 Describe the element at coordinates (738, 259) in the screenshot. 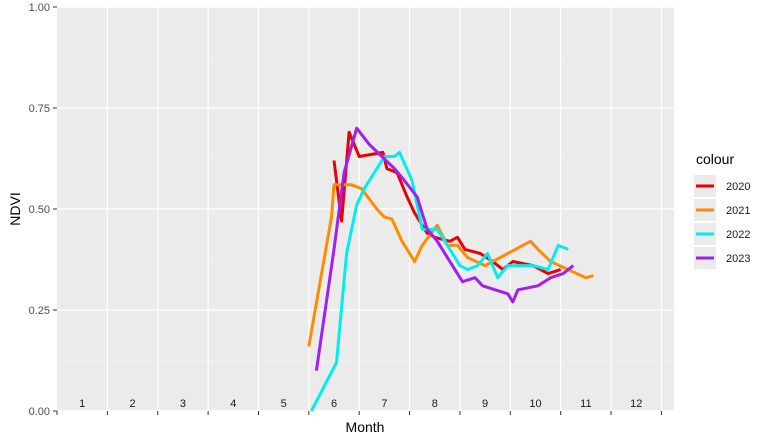

I see `legend-label-2023: 2023` at that location.